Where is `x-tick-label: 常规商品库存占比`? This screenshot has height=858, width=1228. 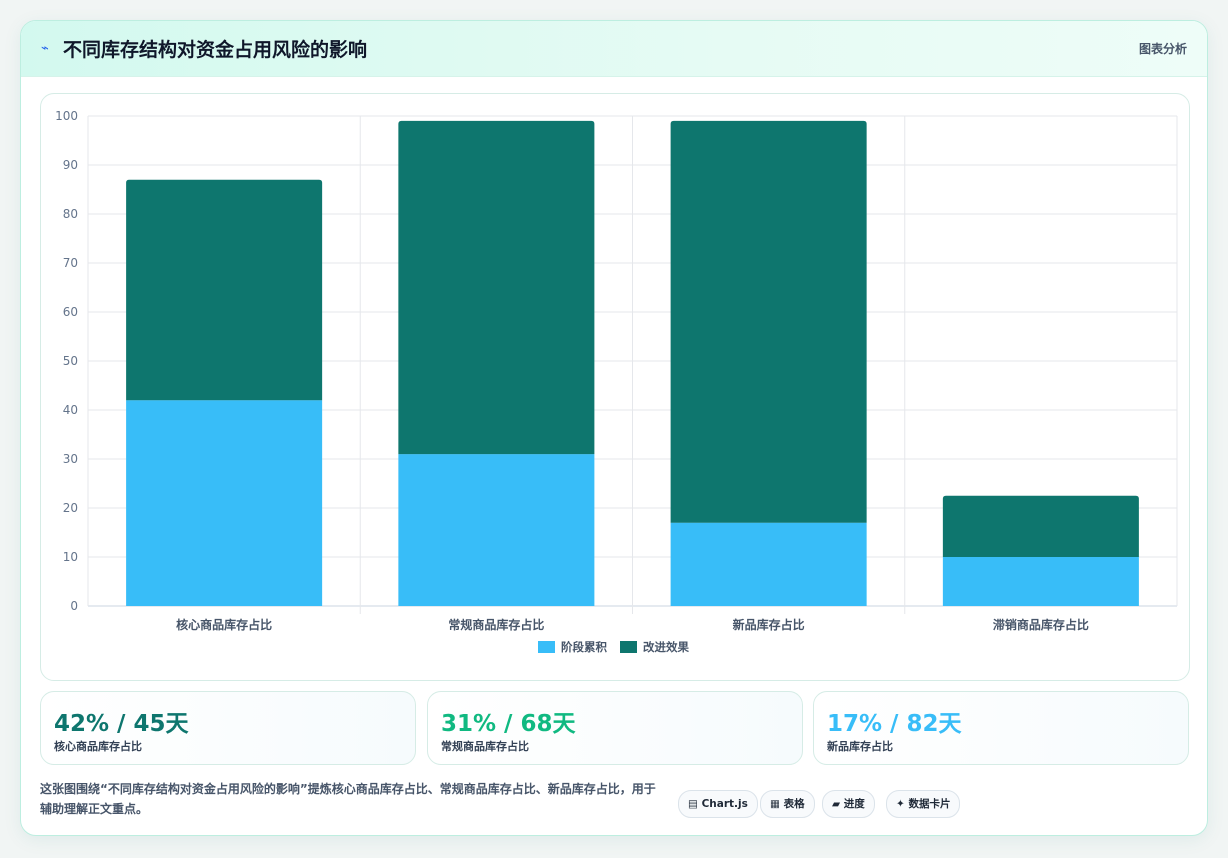
x-tick-label: 常规商品库存占比 is located at coordinates (496, 624).